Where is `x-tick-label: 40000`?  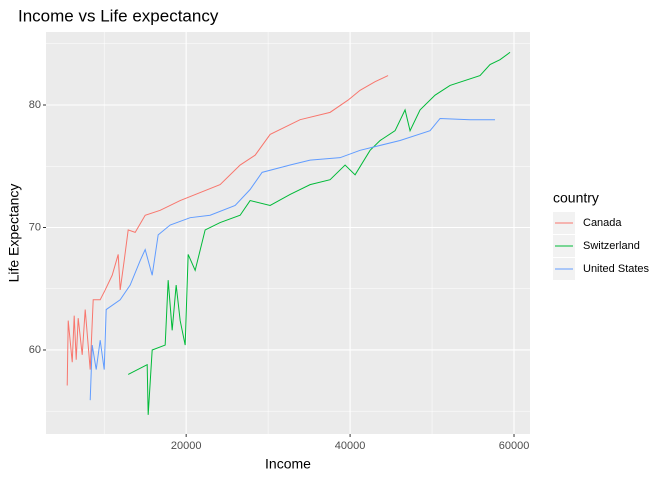
x-tick-label: 40000 is located at coordinates (350, 446).